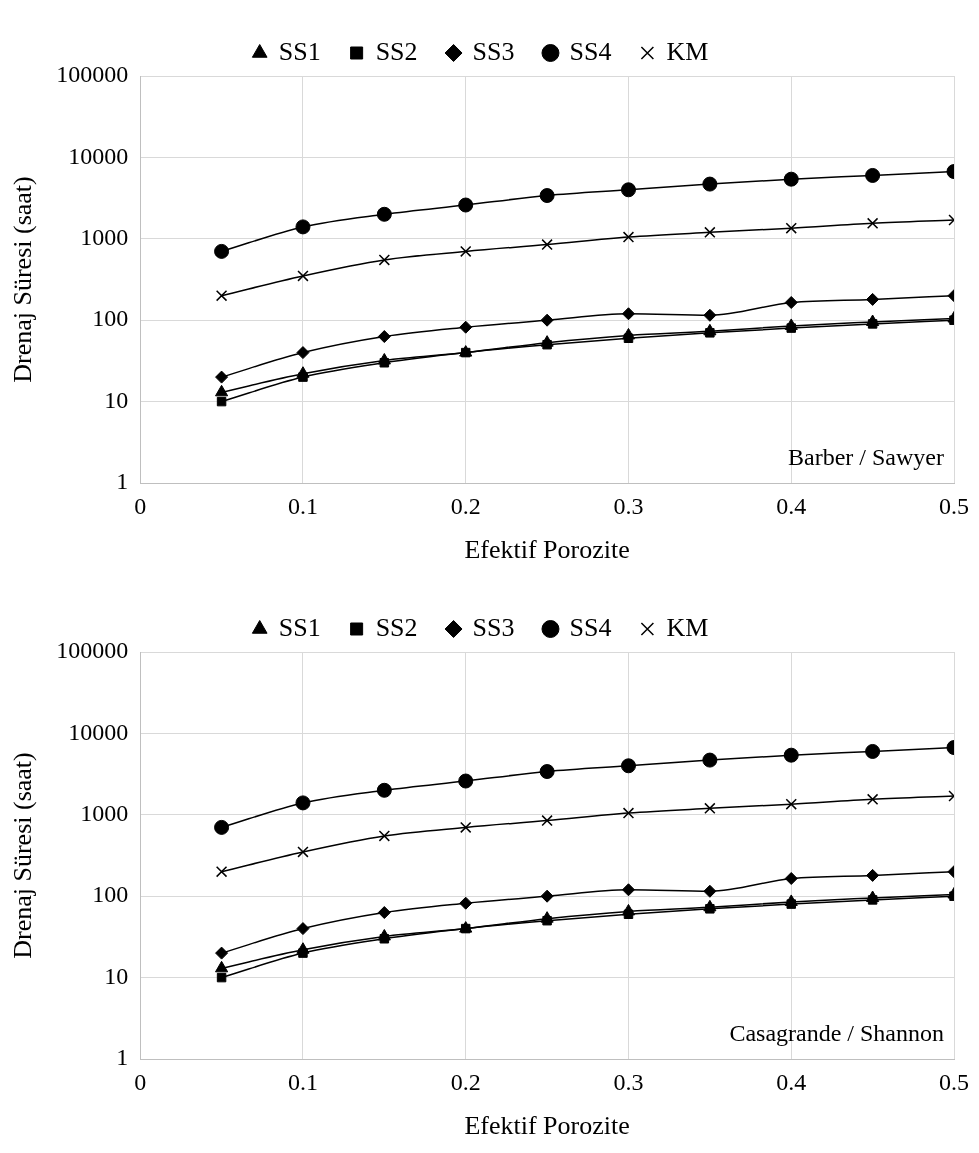  What do you see at coordinates (836, 1033) in the screenshot?
I see `annotation: Casagrande / Shannon` at bounding box center [836, 1033].